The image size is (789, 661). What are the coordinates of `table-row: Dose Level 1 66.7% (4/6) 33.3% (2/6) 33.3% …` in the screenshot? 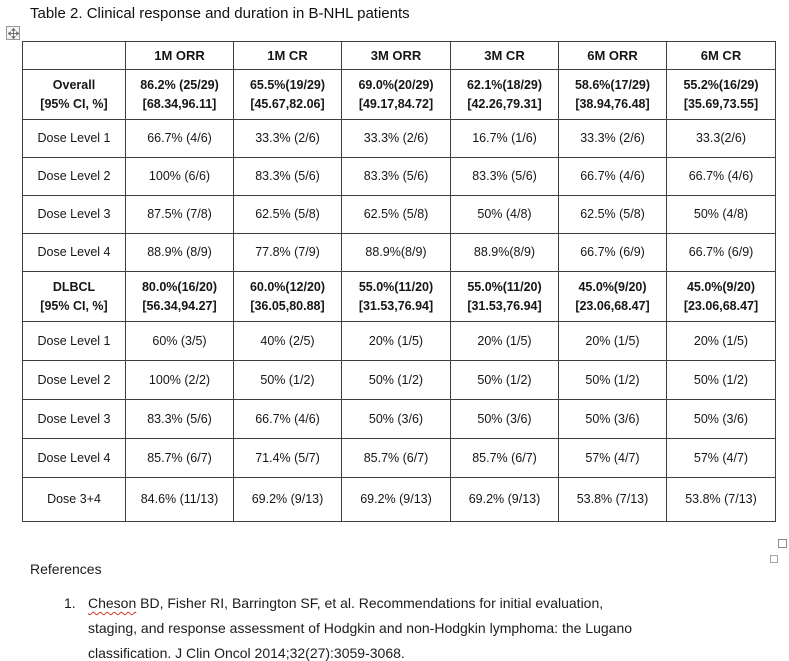 It's located at (399, 138).